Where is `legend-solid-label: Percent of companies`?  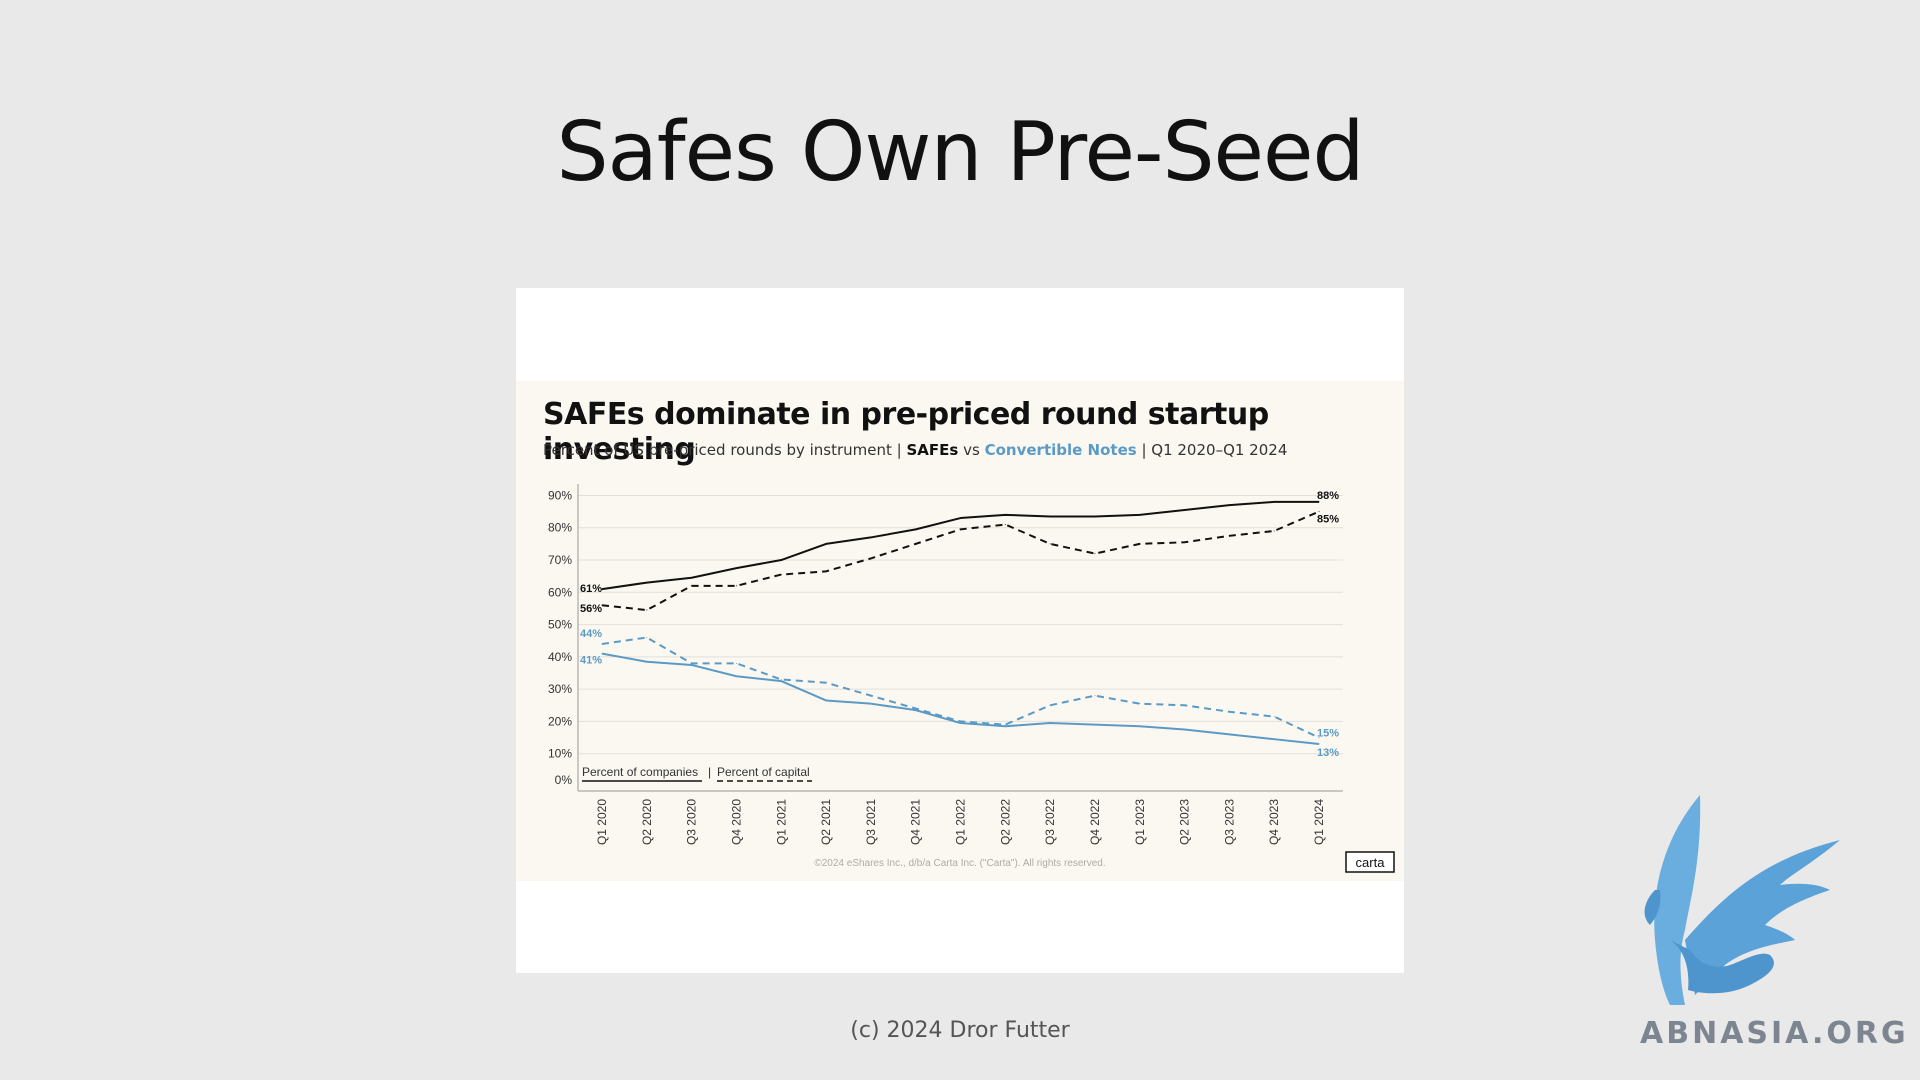
legend-solid-label: Percent of companies is located at coordinates (640, 772).